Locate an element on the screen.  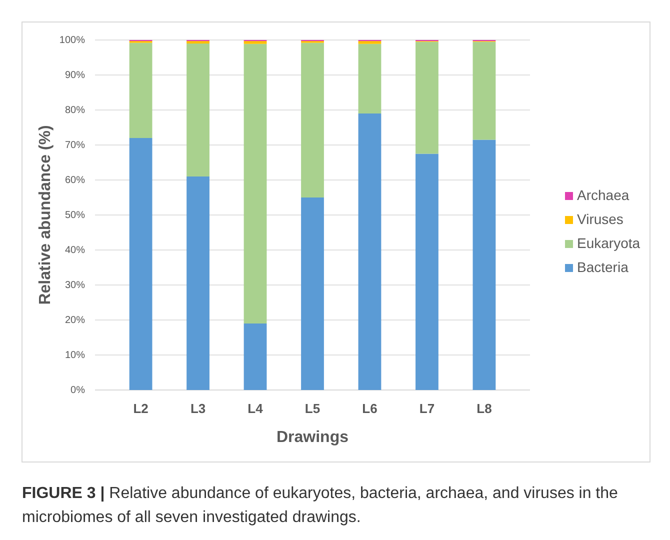
x-tick-label: L8 is located at coordinates (484, 408).